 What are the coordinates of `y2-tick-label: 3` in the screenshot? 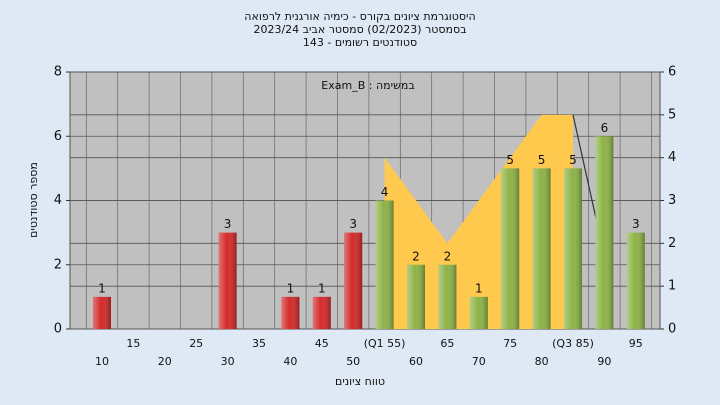 It's located at (672, 200).